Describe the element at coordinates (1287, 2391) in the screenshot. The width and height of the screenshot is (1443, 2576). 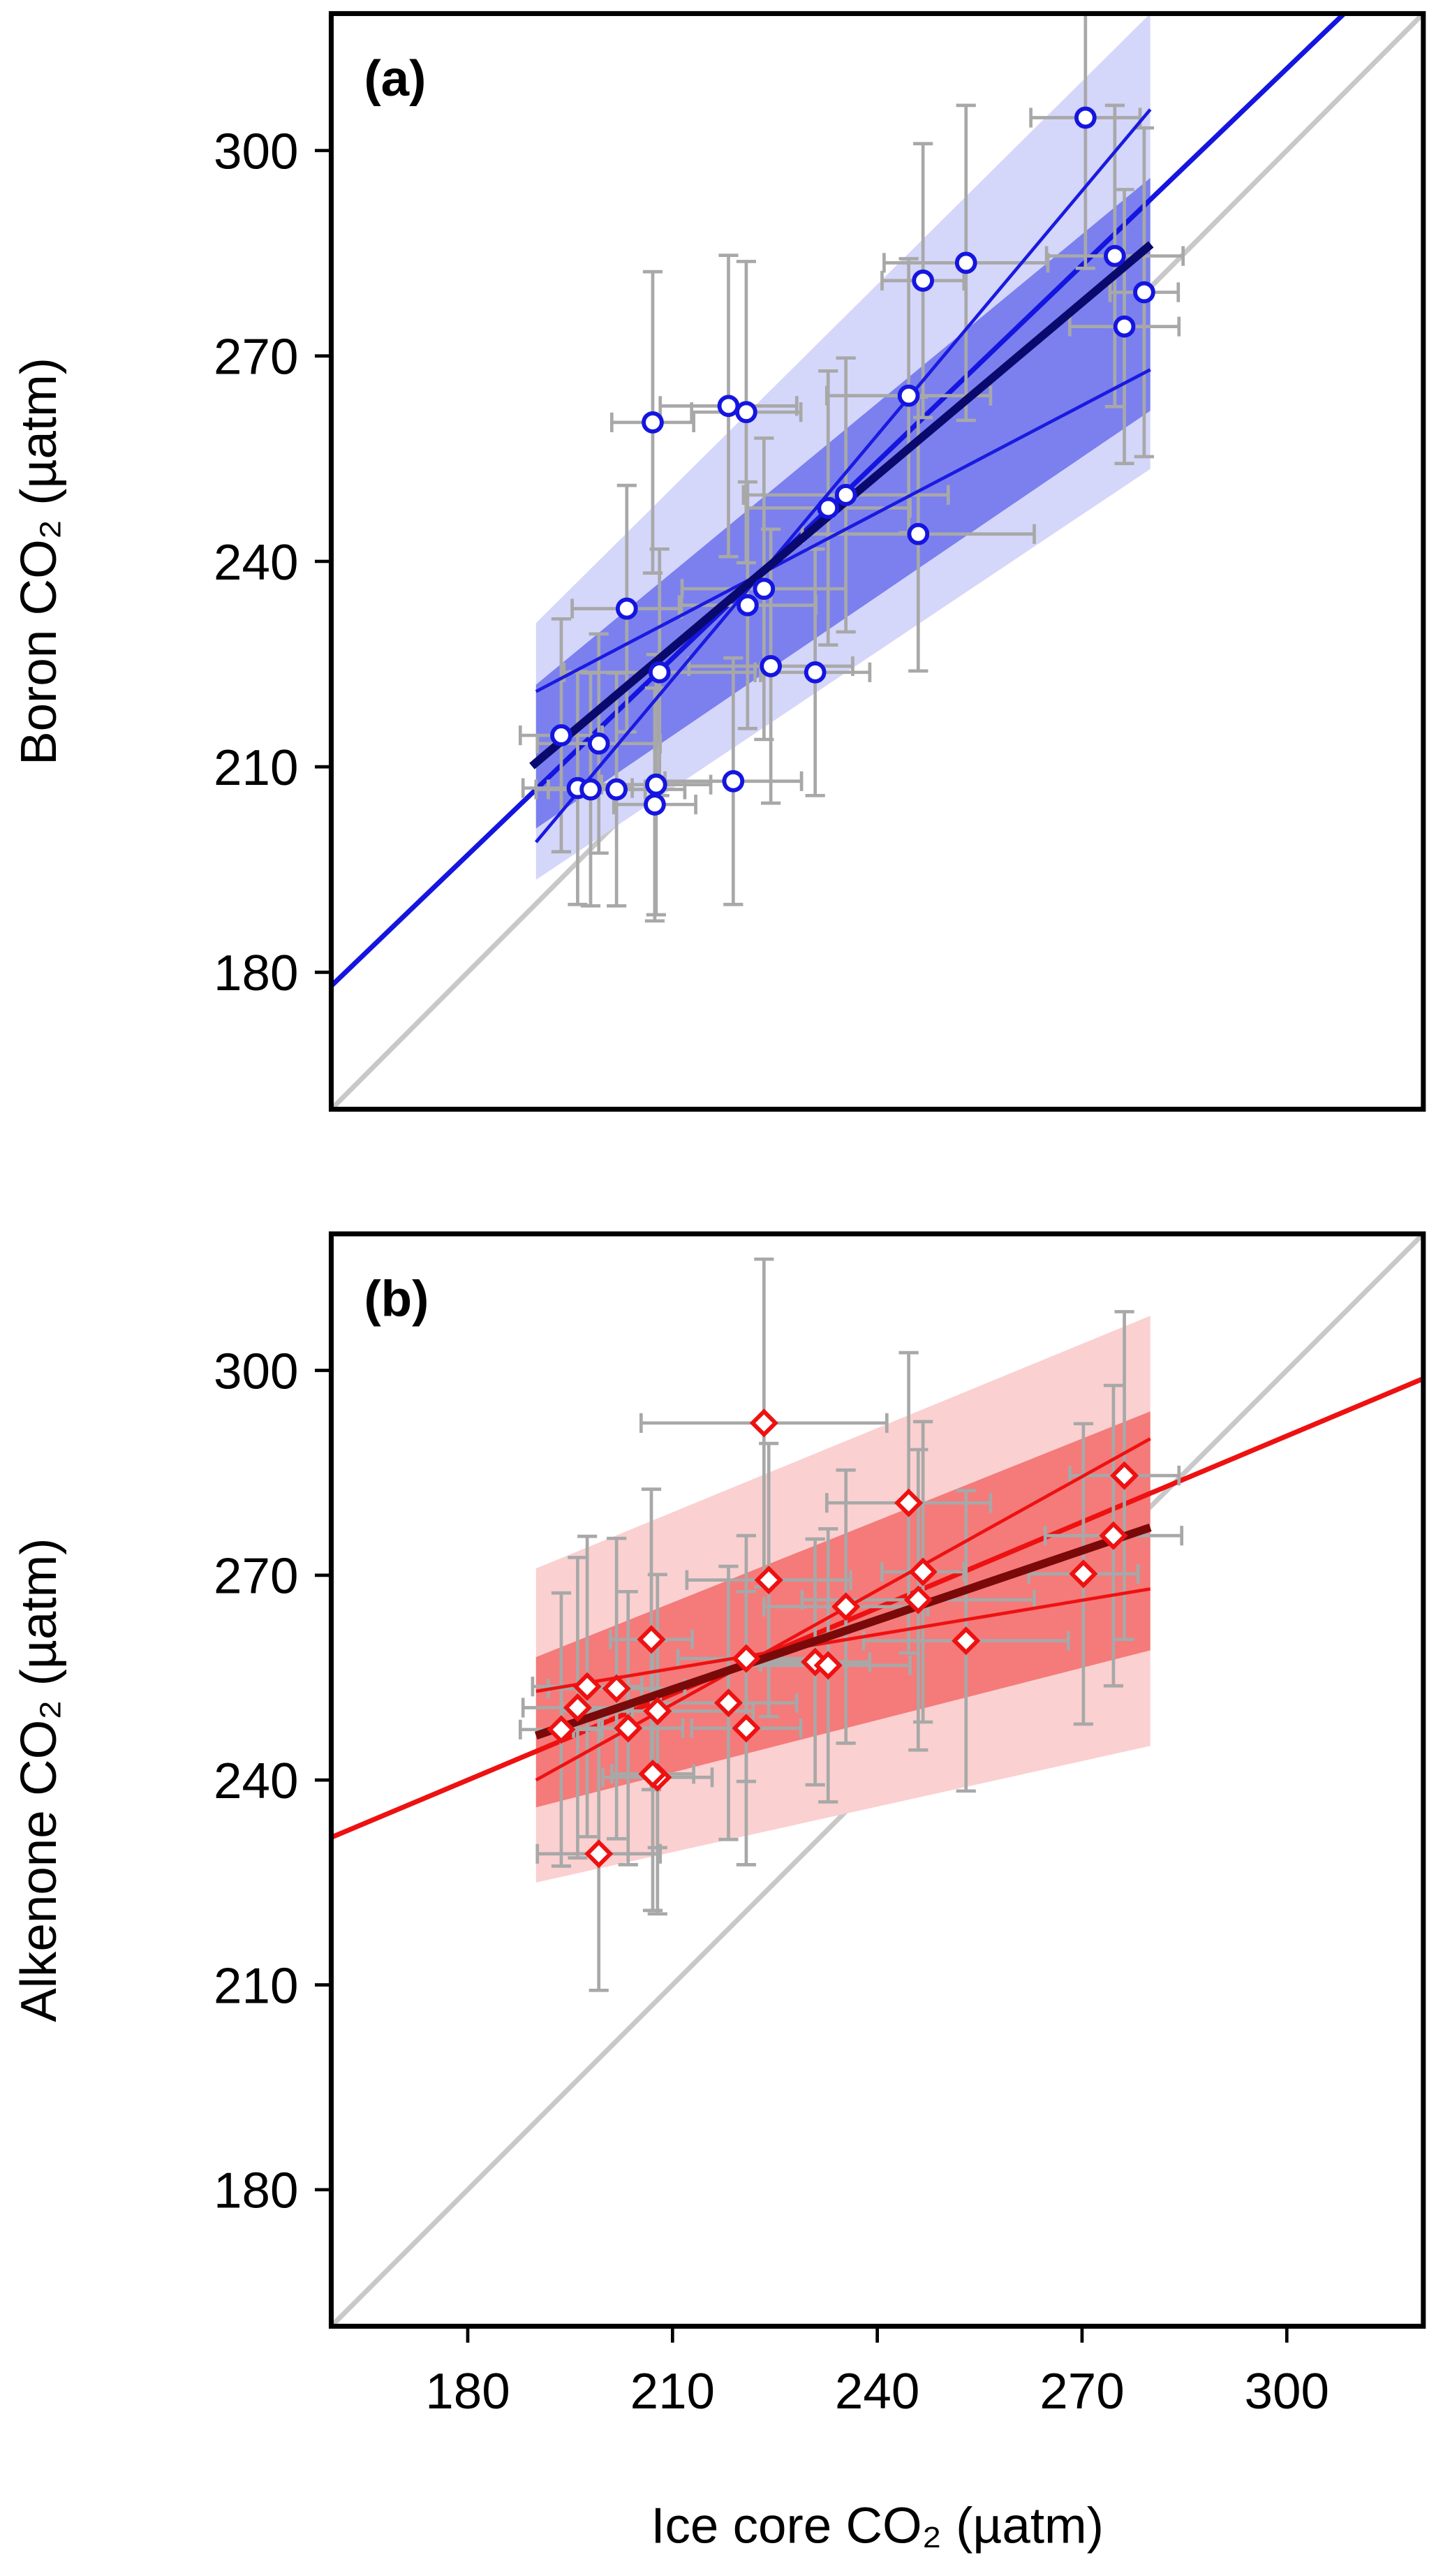
I see `x-tick-label: 300` at that location.